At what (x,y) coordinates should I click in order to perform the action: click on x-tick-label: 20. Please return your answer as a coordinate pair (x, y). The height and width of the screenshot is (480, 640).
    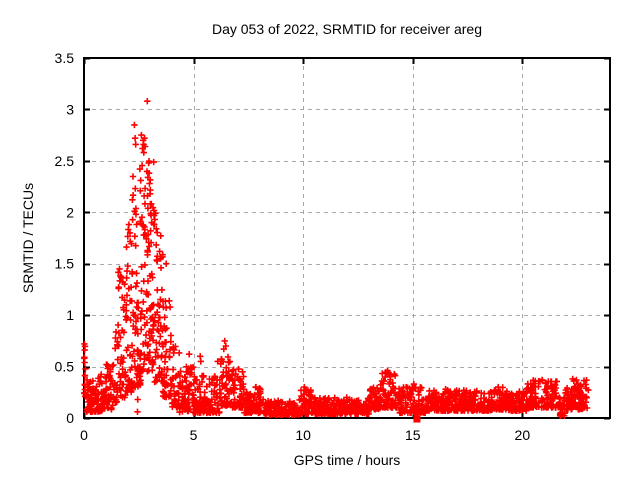
    Looking at the image, I should click on (523, 435).